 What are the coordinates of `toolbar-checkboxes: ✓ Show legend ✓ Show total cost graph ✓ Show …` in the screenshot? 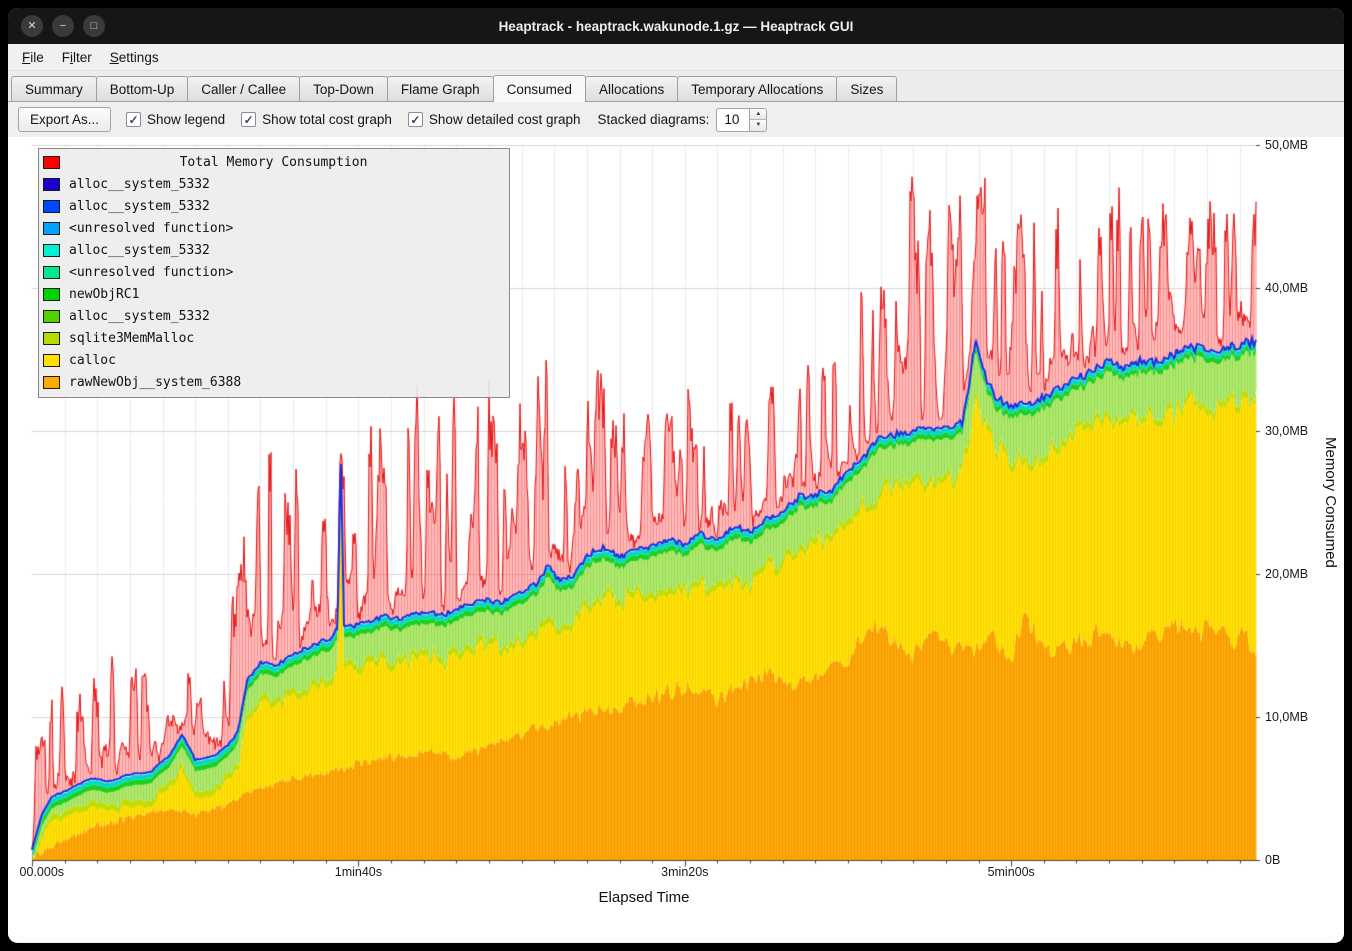 It's located at (353, 119).